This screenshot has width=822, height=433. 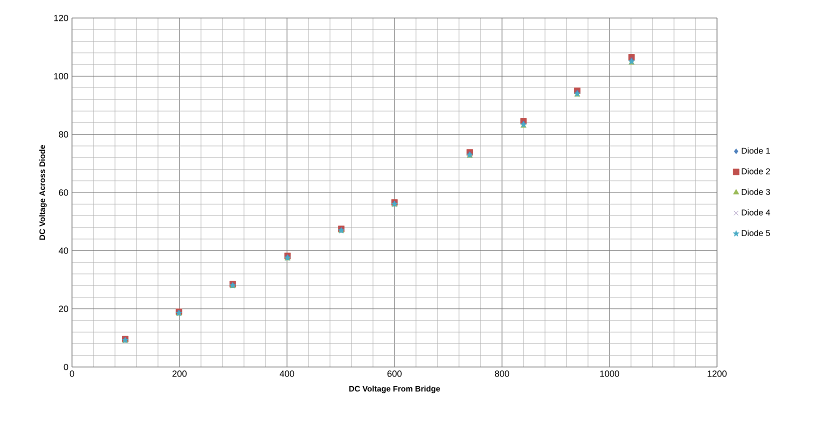 What do you see at coordinates (756, 151) in the screenshot?
I see `legend-label: Diode 1` at bounding box center [756, 151].